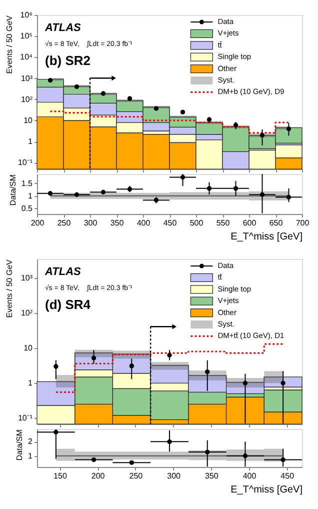 This screenshot has width=318, height=509. I want to click on x-tick-label: 700, so click(303, 223).